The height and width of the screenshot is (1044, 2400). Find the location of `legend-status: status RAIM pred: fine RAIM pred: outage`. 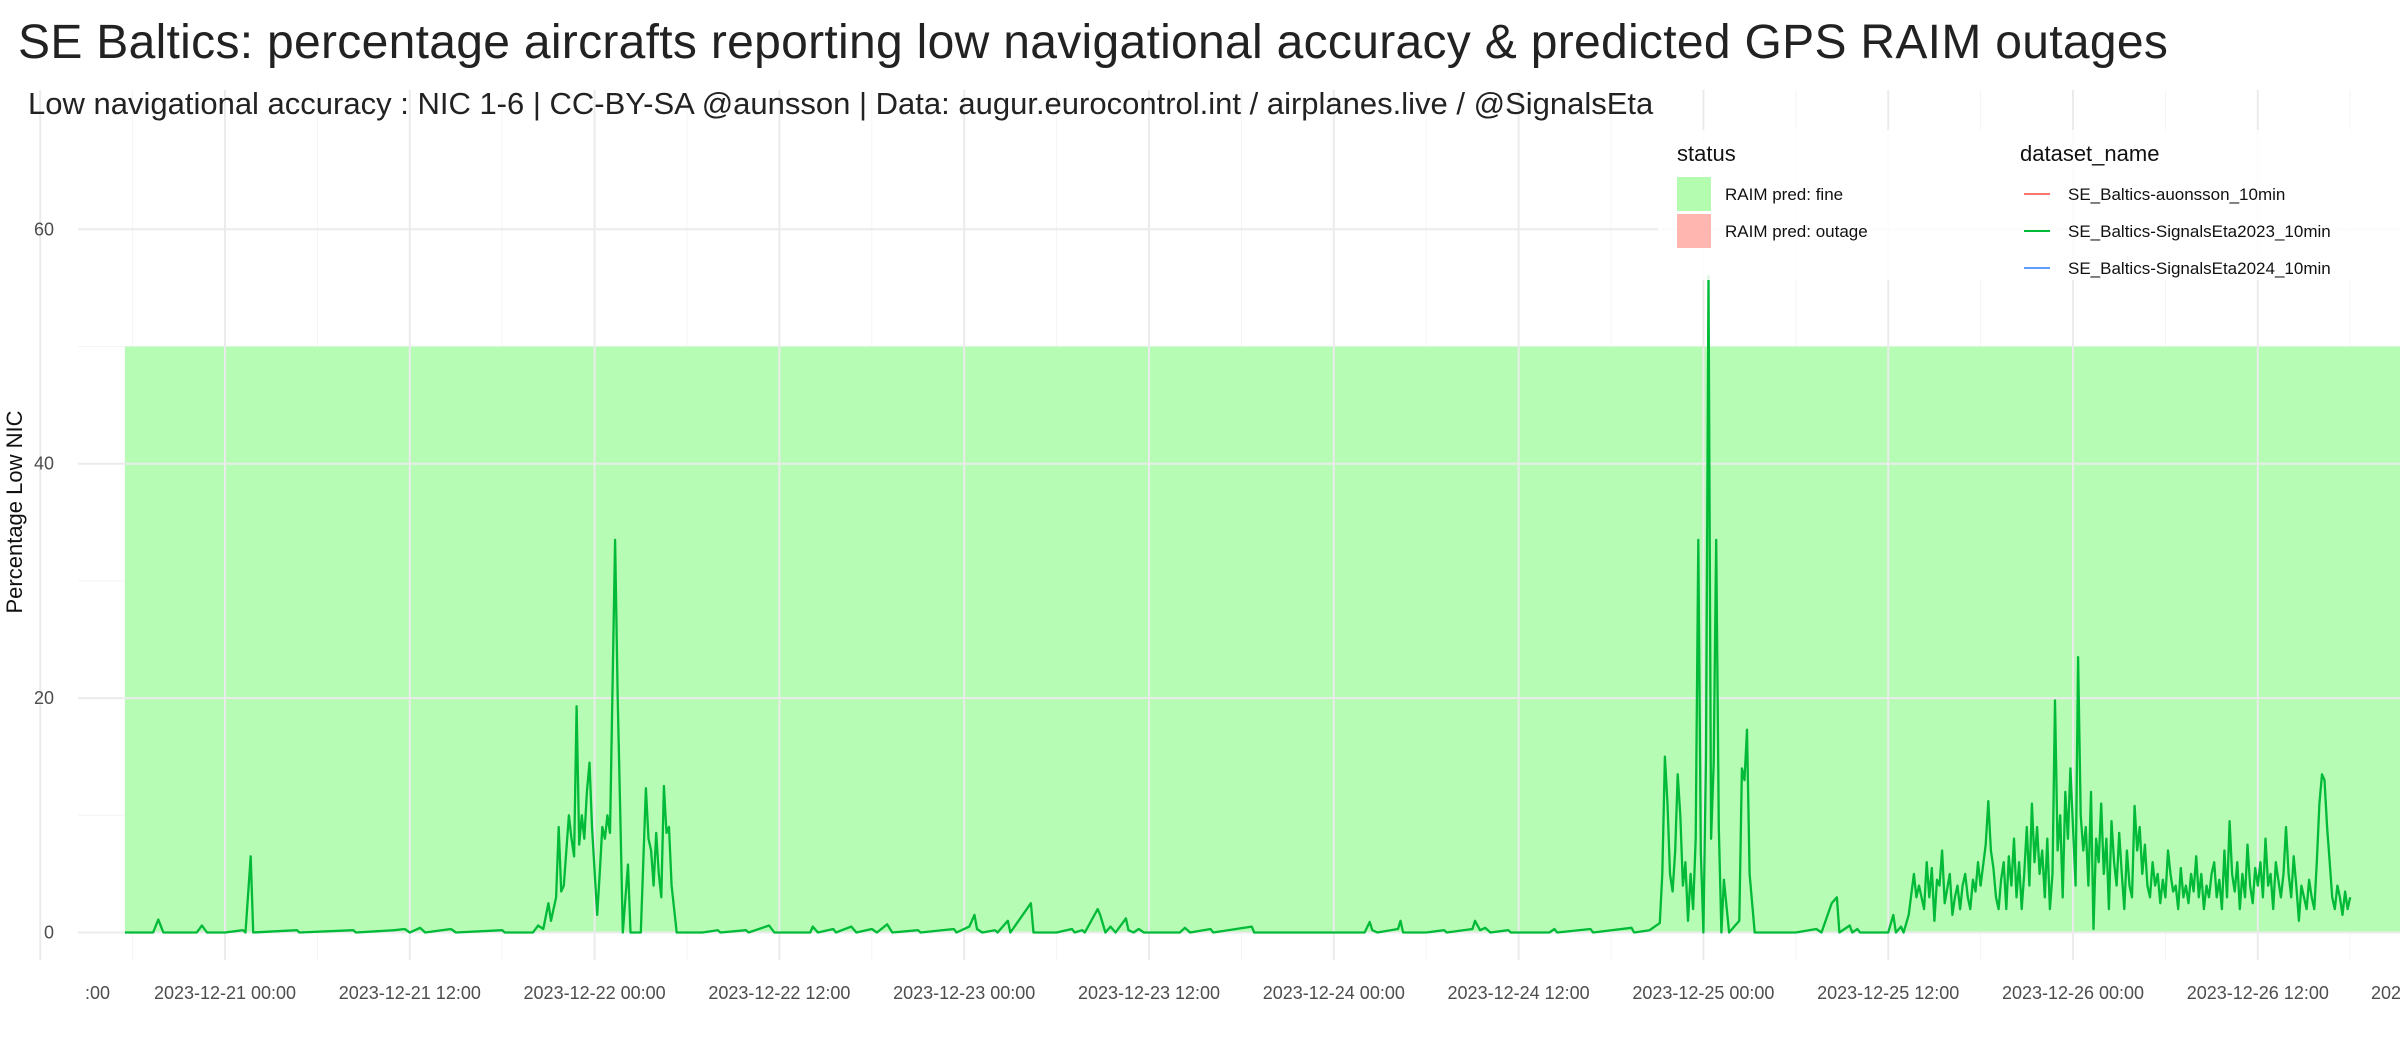

legend-status: status RAIM pred: fine RAIM pred: outage is located at coordinates (1772, 194).